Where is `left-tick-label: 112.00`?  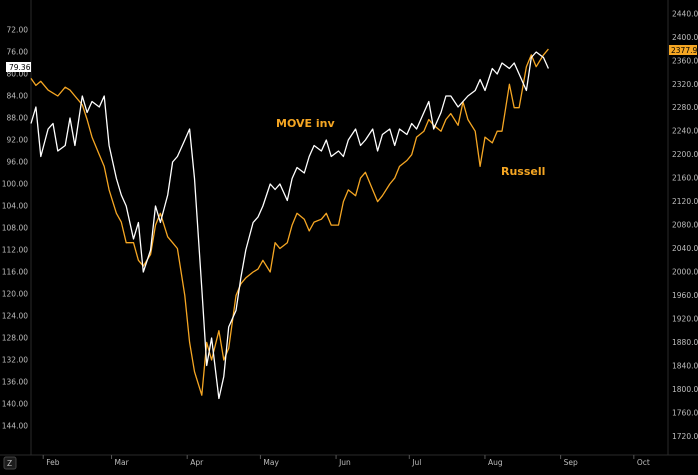
left-tick-label: 112.00 is located at coordinates (15, 250).